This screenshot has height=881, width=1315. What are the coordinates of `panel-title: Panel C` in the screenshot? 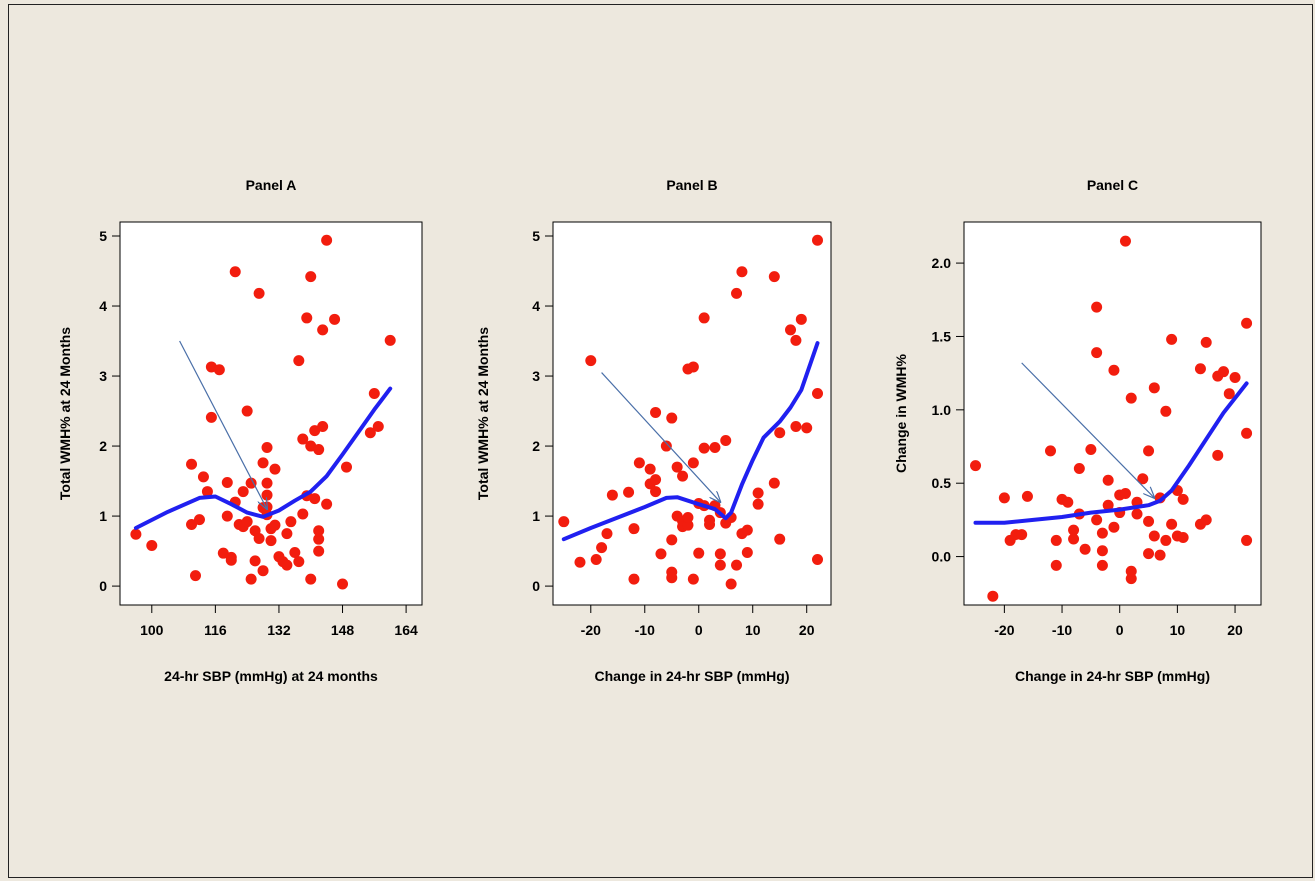 It's located at (1112, 185).